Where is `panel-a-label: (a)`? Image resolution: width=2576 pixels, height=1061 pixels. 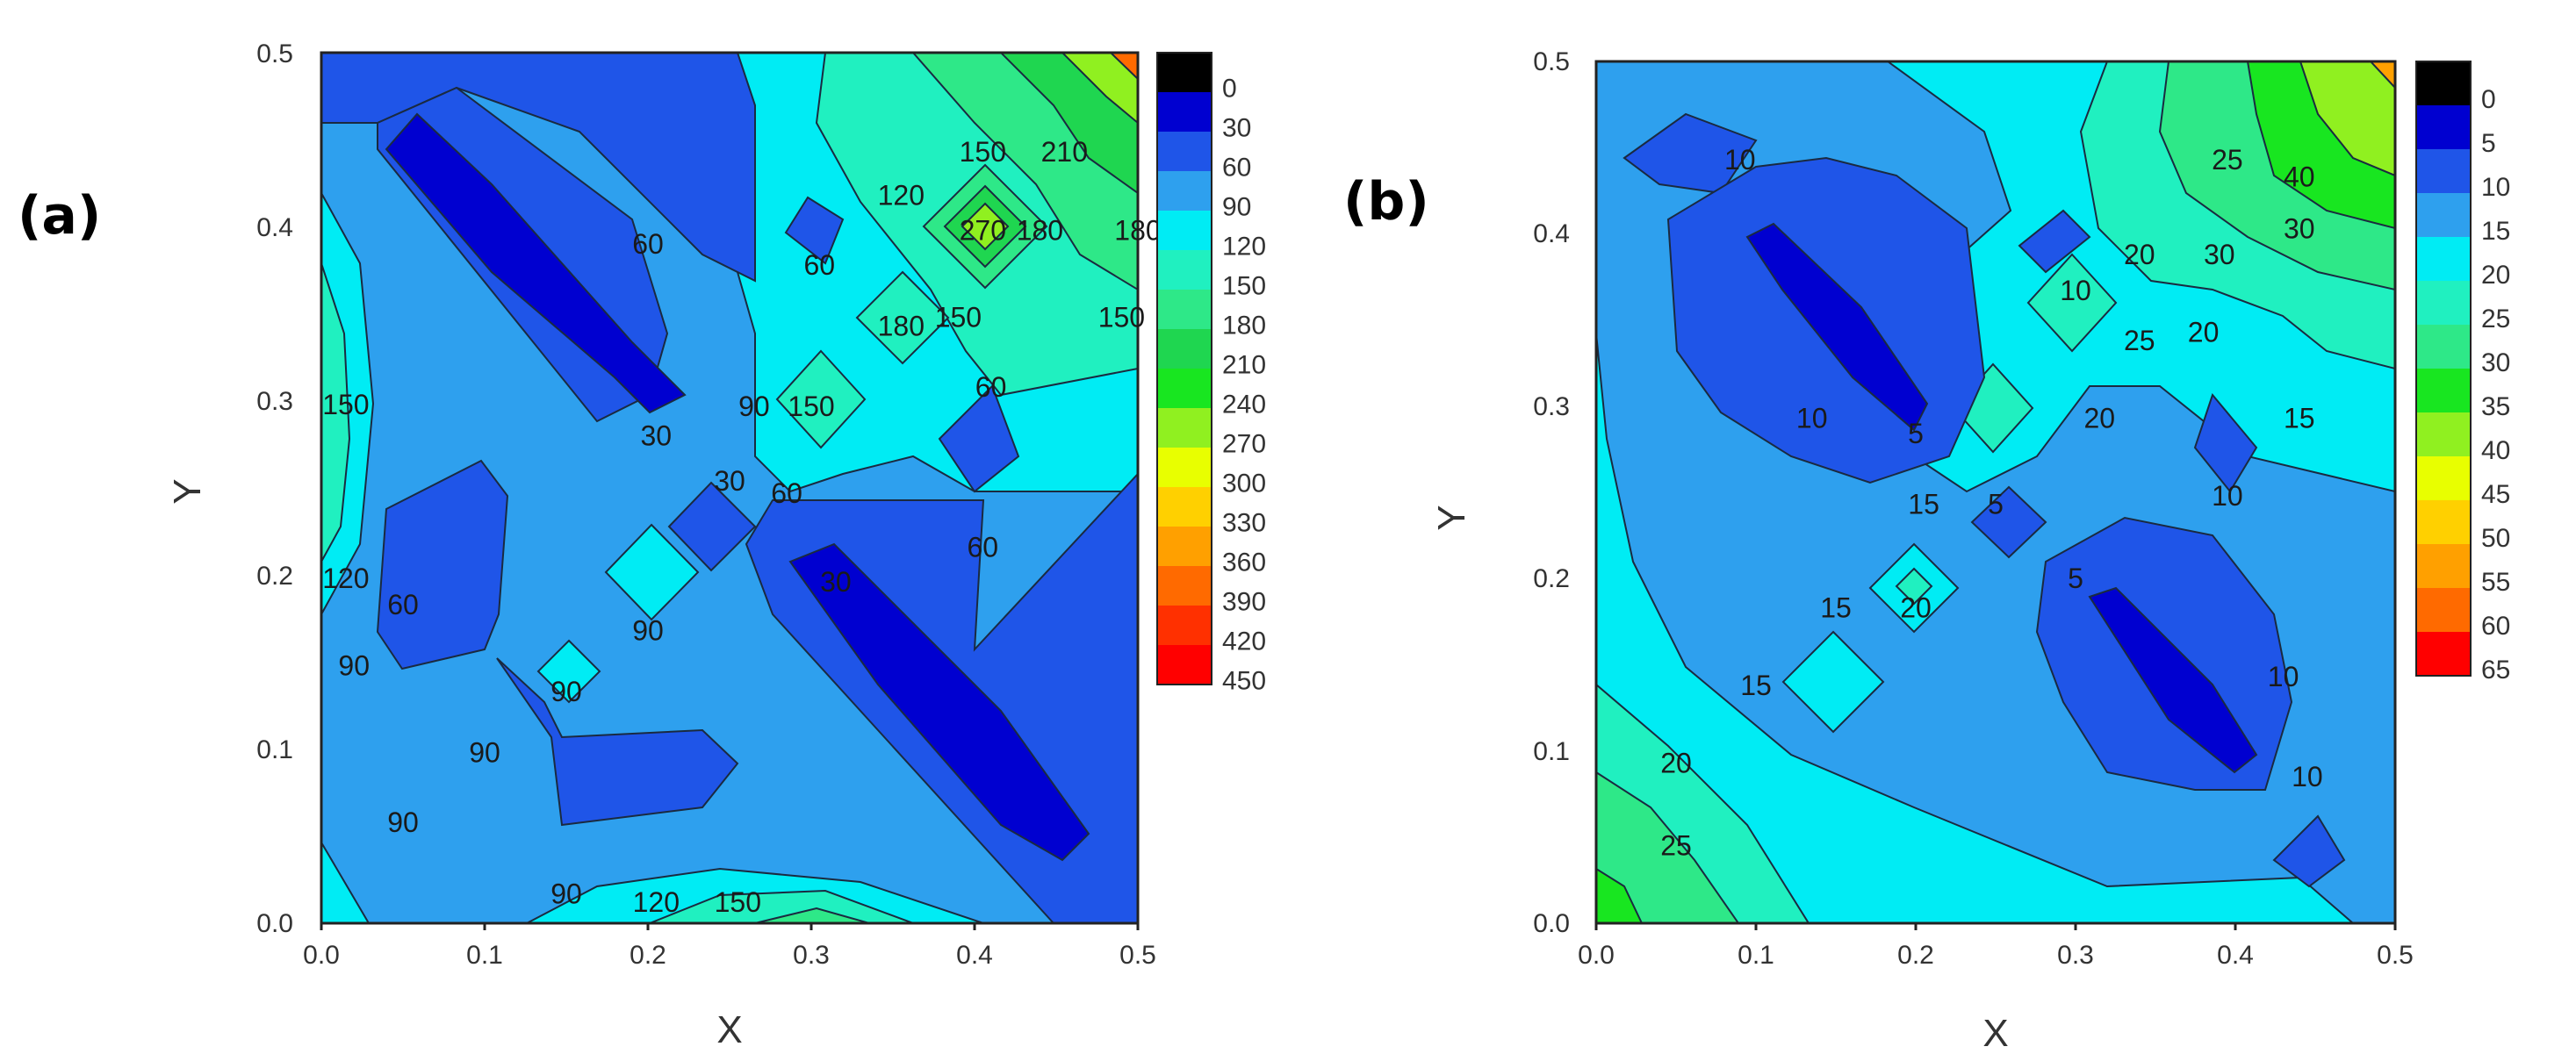
panel-a-label: (a) is located at coordinates (59, 216).